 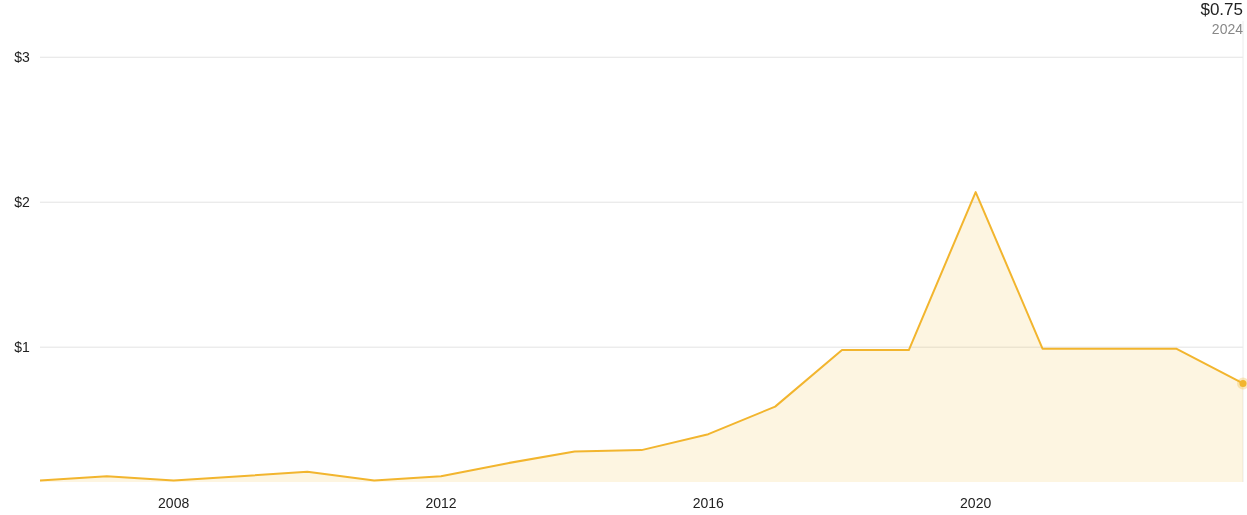 I want to click on text: $0.75, so click(x=1221, y=9).